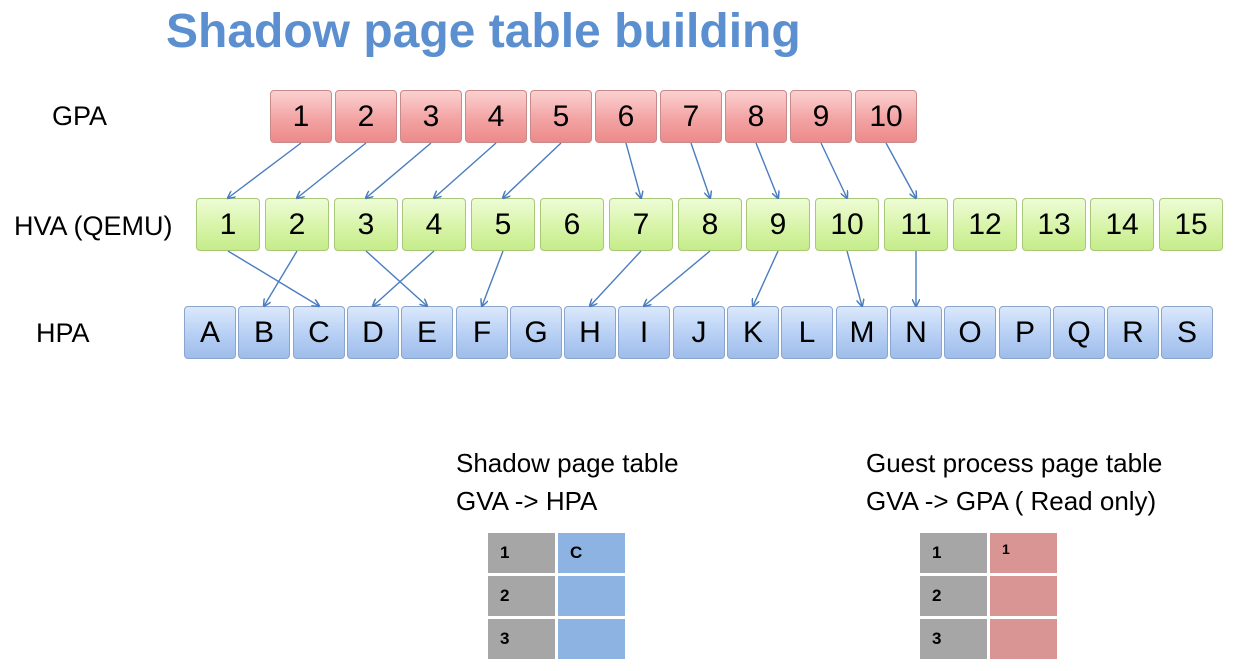 The image size is (1236, 671). What do you see at coordinates (521, 553) in the screenshot?
I see `shadow_table-row-key: 1` at bounding box center [521, 553].